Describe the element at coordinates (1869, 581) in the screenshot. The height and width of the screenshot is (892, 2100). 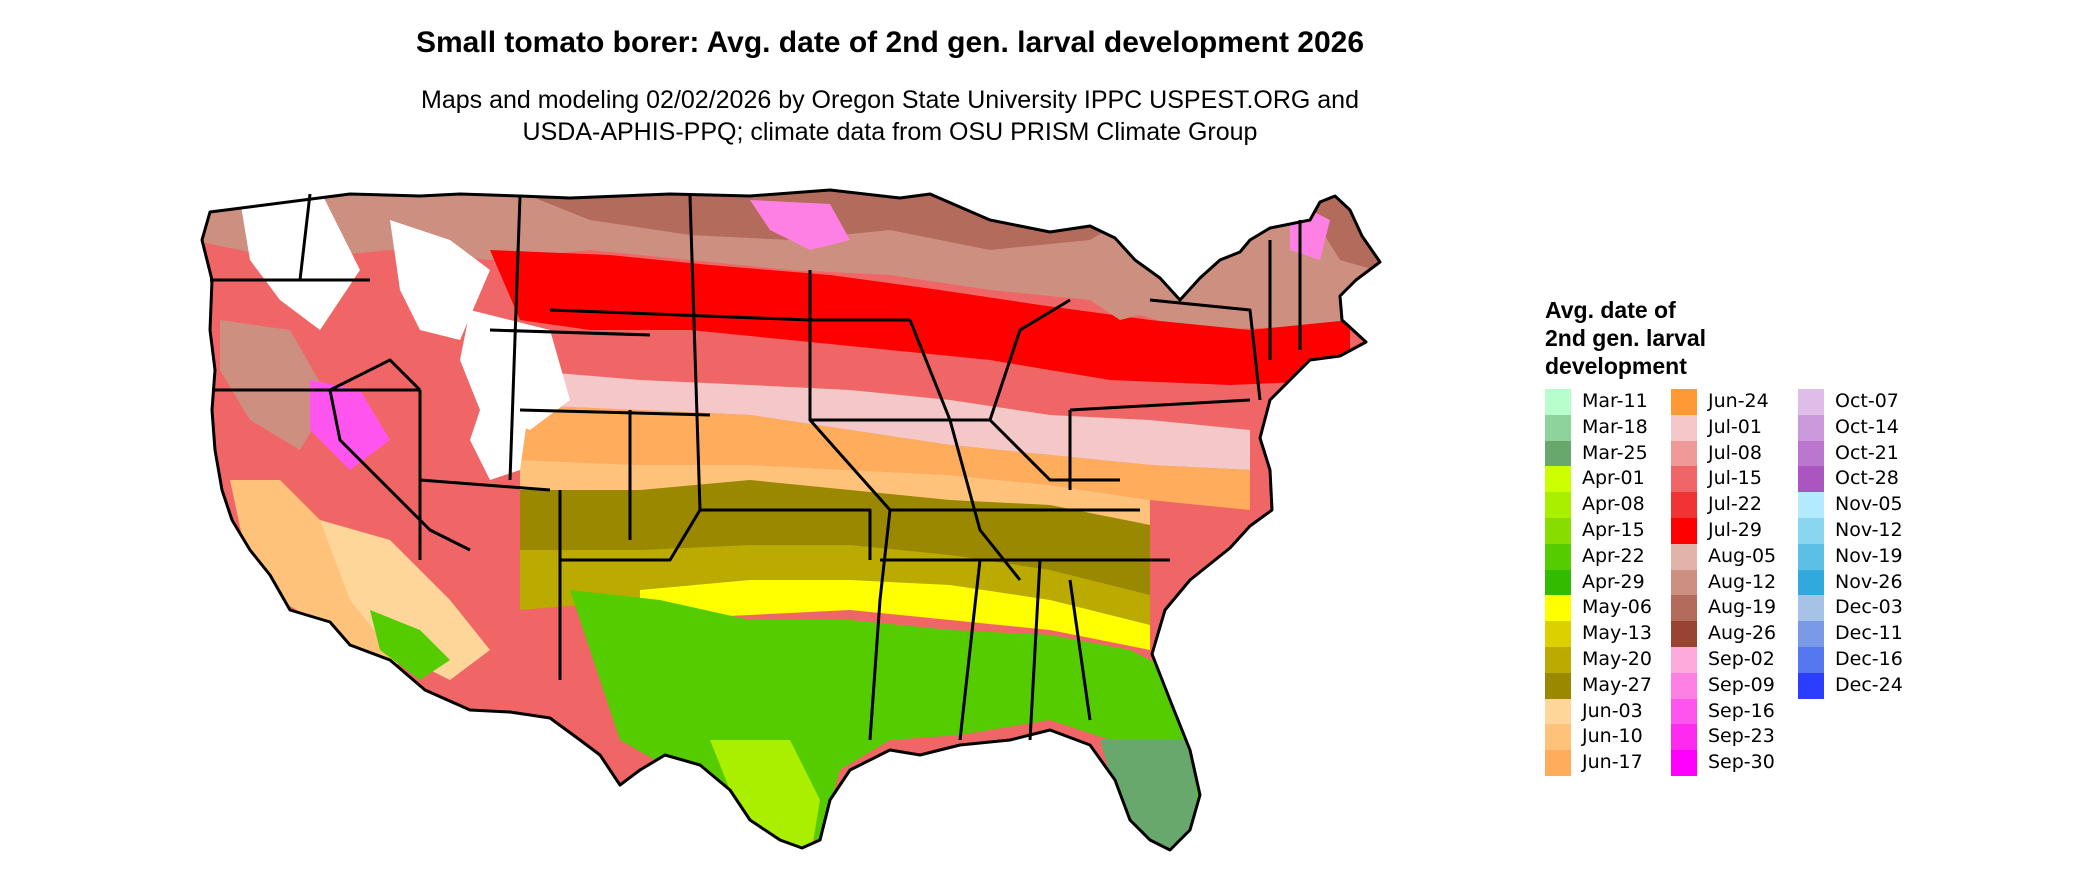
I see `legend-label: Nov-26` at that location.